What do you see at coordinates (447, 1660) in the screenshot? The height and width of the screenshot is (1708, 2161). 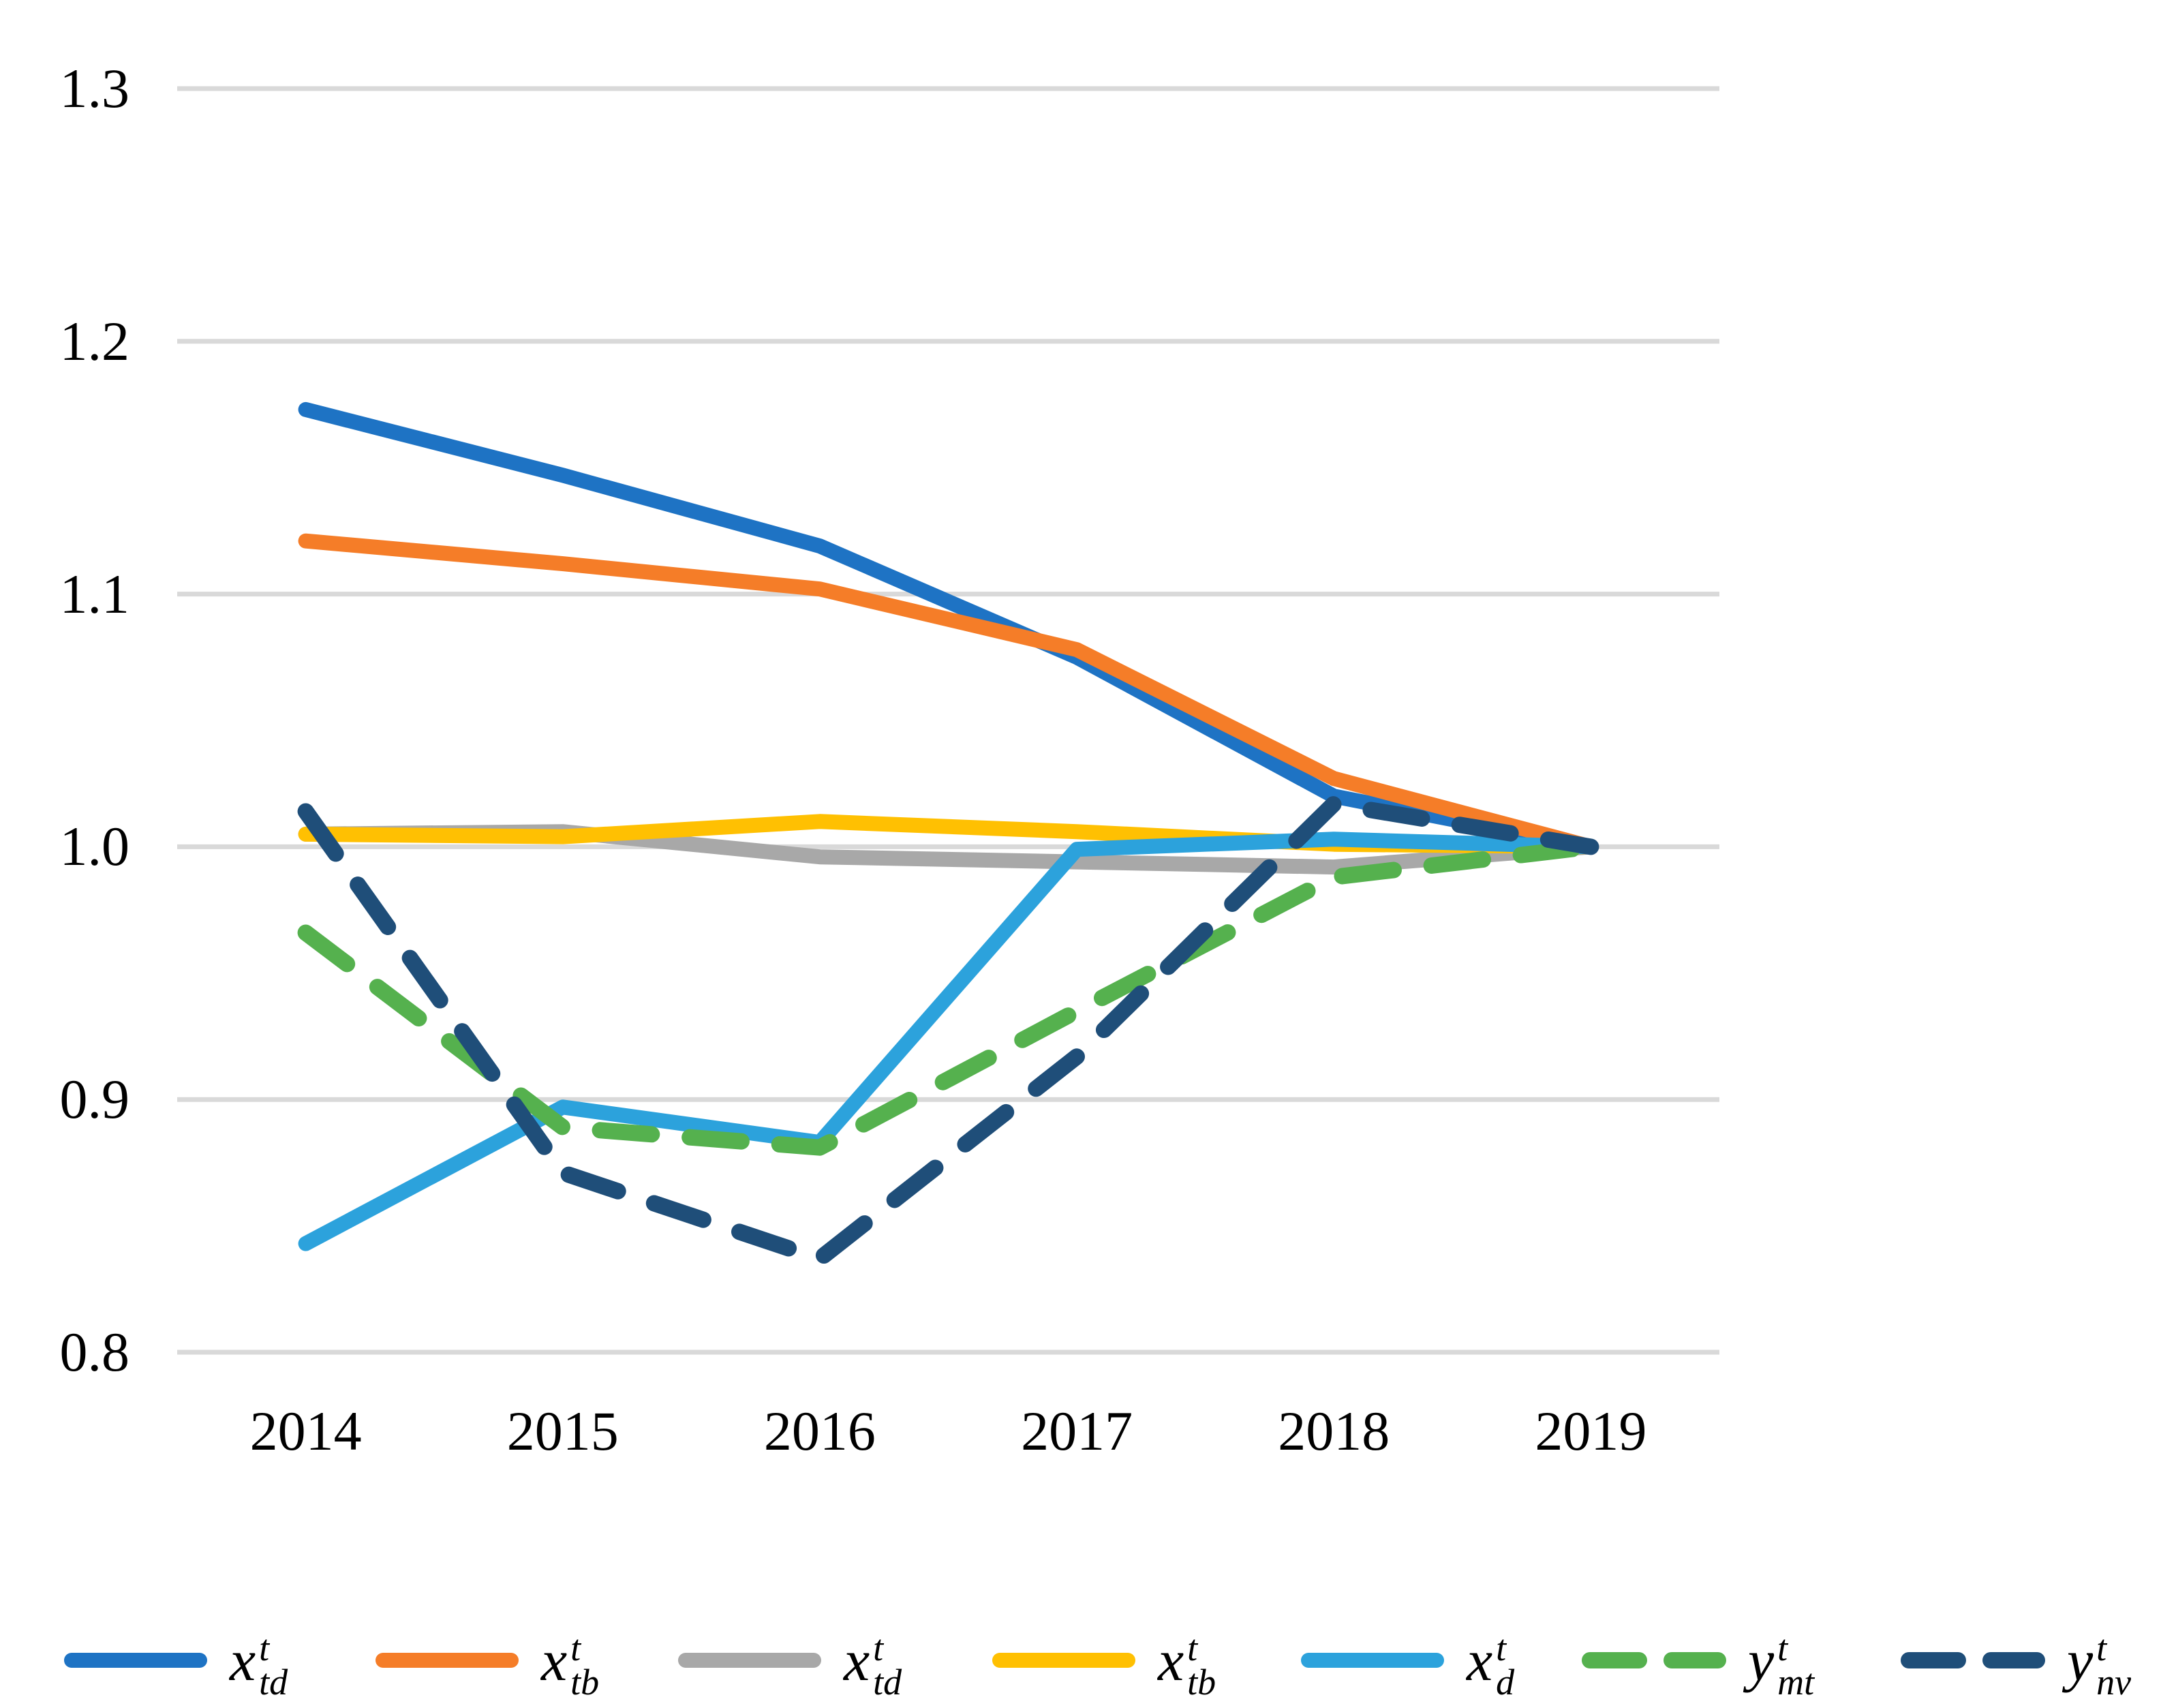 I see `legend-swatch-x-tb-orange` at bounding box center [447, 1660].